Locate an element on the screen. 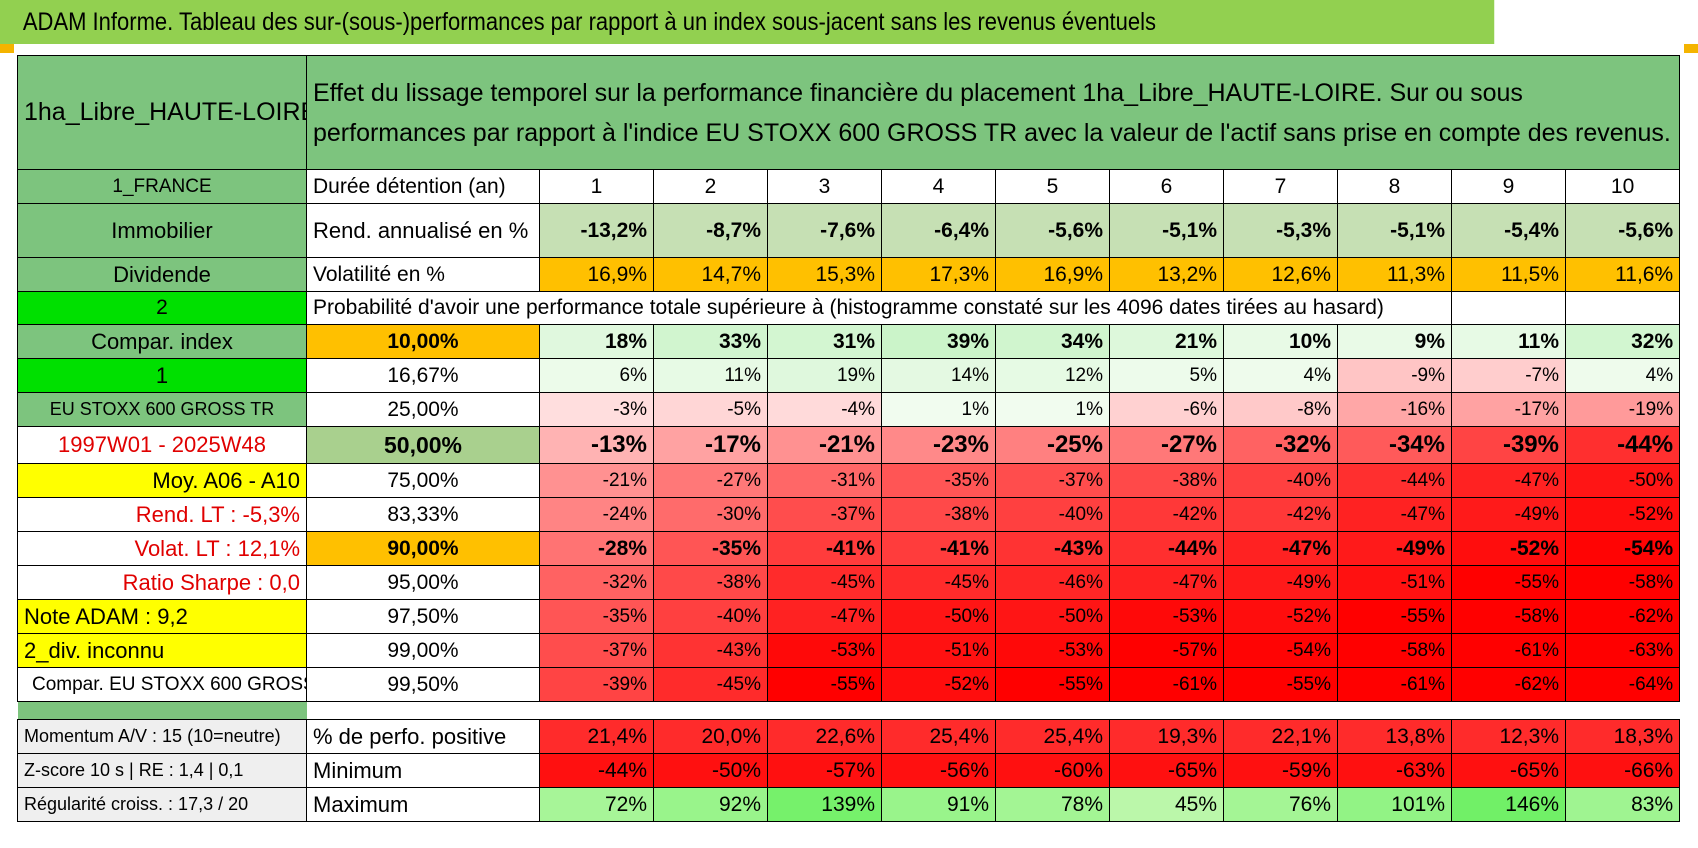  holding-duration-label: Durée détention (an) is located at coordinates (423, 186).